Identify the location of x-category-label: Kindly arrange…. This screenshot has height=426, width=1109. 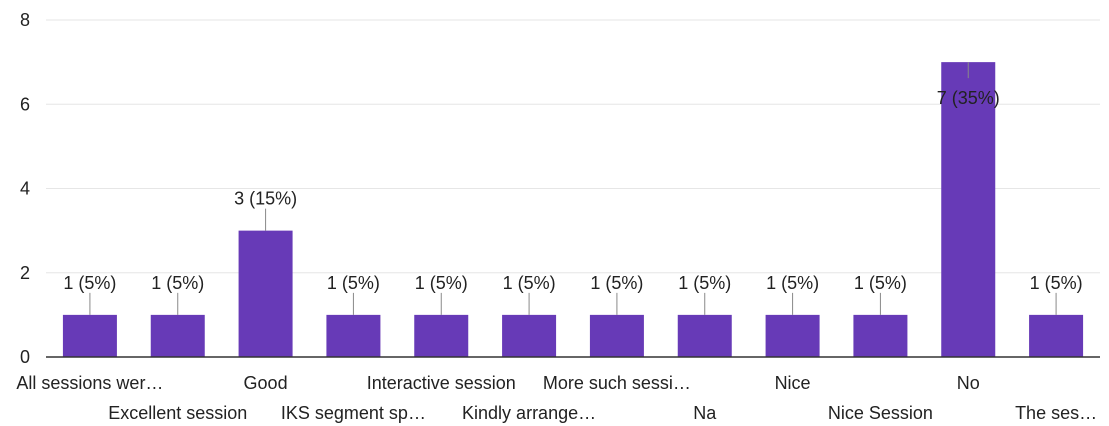
(529, 413).